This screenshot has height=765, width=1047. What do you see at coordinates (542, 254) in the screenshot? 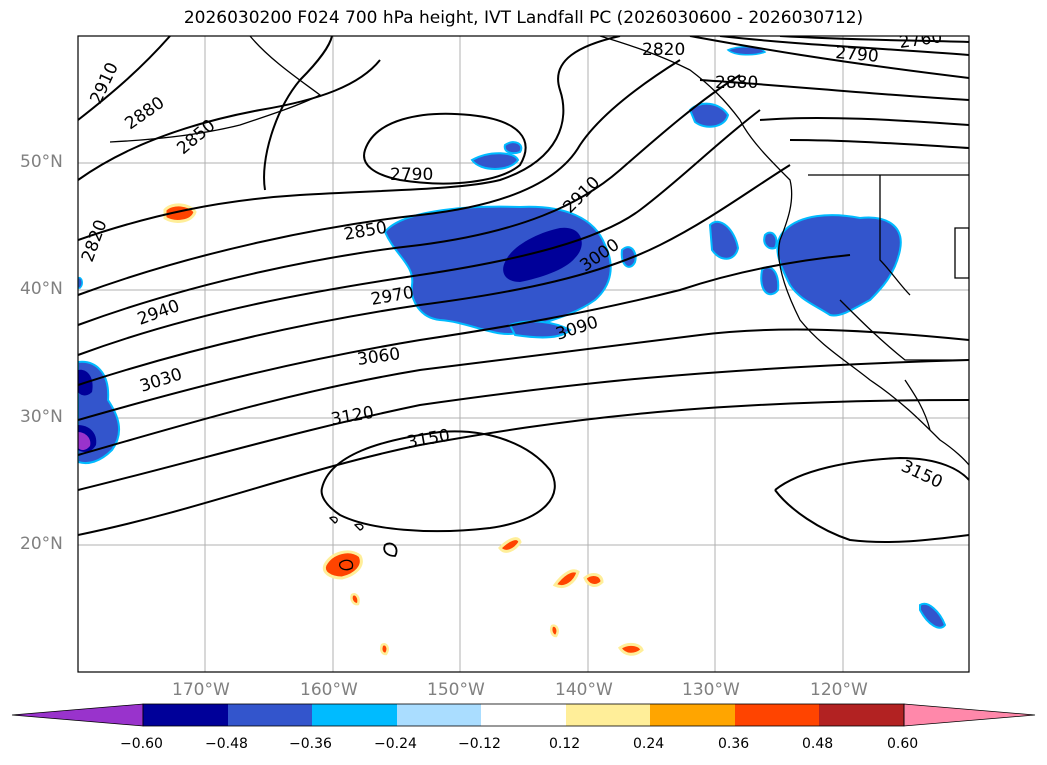
I see `ivt-strong-negative-core` at bounding box center [542, 254].